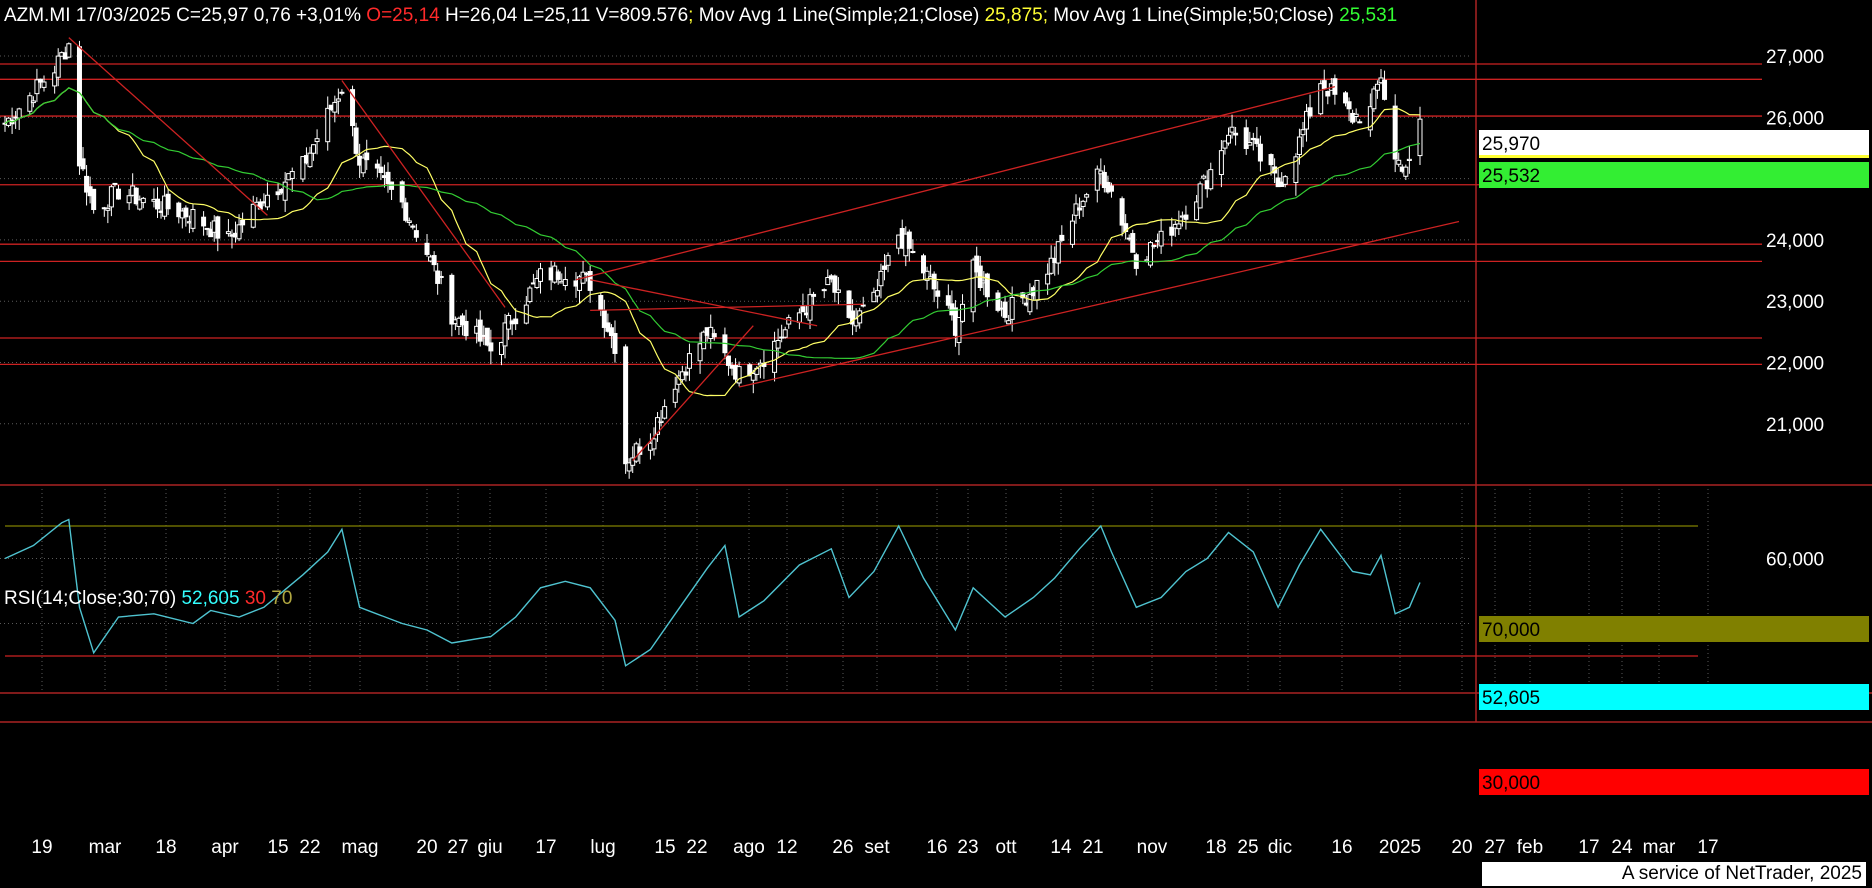 Image resolution: width=1872 pixels, height=888 pixels. I want to click on time-tick-label: 16, so click(936, 847).